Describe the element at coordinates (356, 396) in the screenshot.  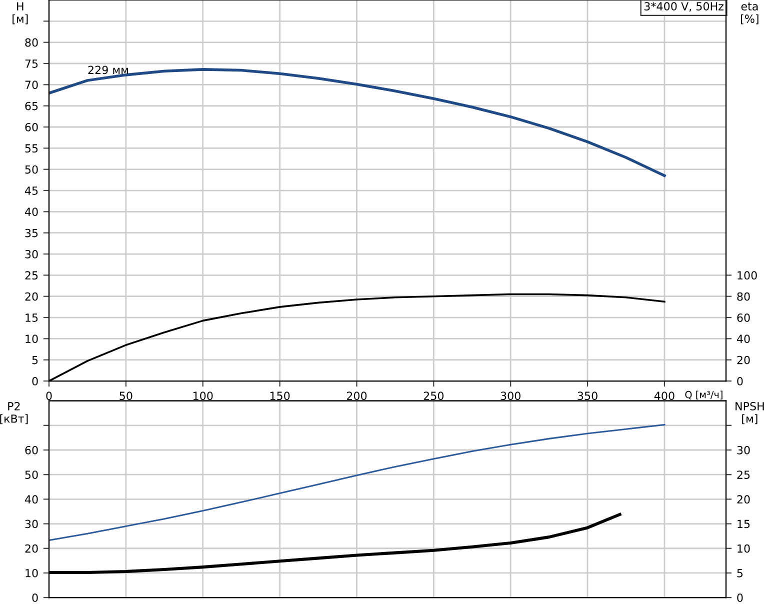
I see `x-tick-label: 200` at that location.